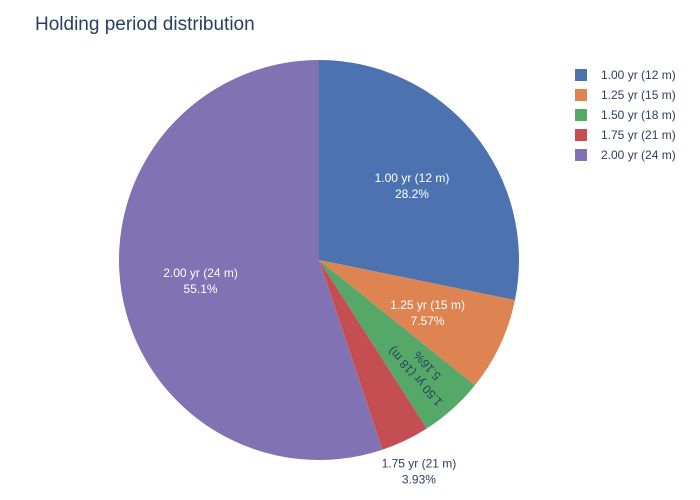 This screenshot has width=700, height=500. Describe the element at coordinates (638, 155) in the screenshot. I see `legend-label: 2.00 yr (24 m)` at that location.